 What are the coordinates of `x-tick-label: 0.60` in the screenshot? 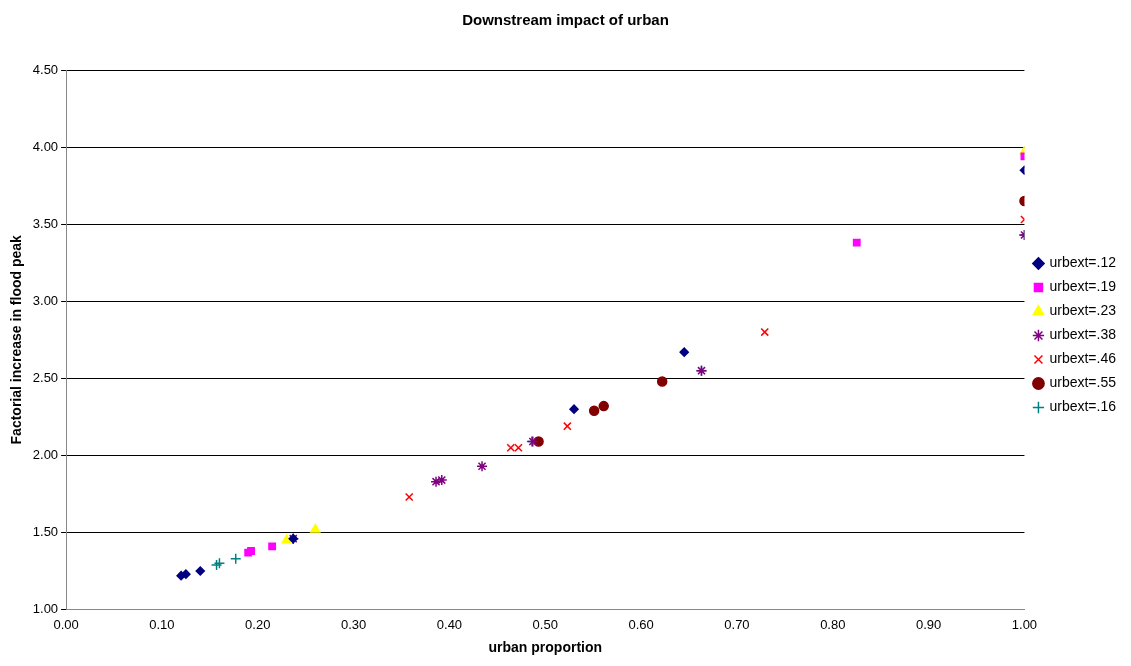 It's located at (641, 624).